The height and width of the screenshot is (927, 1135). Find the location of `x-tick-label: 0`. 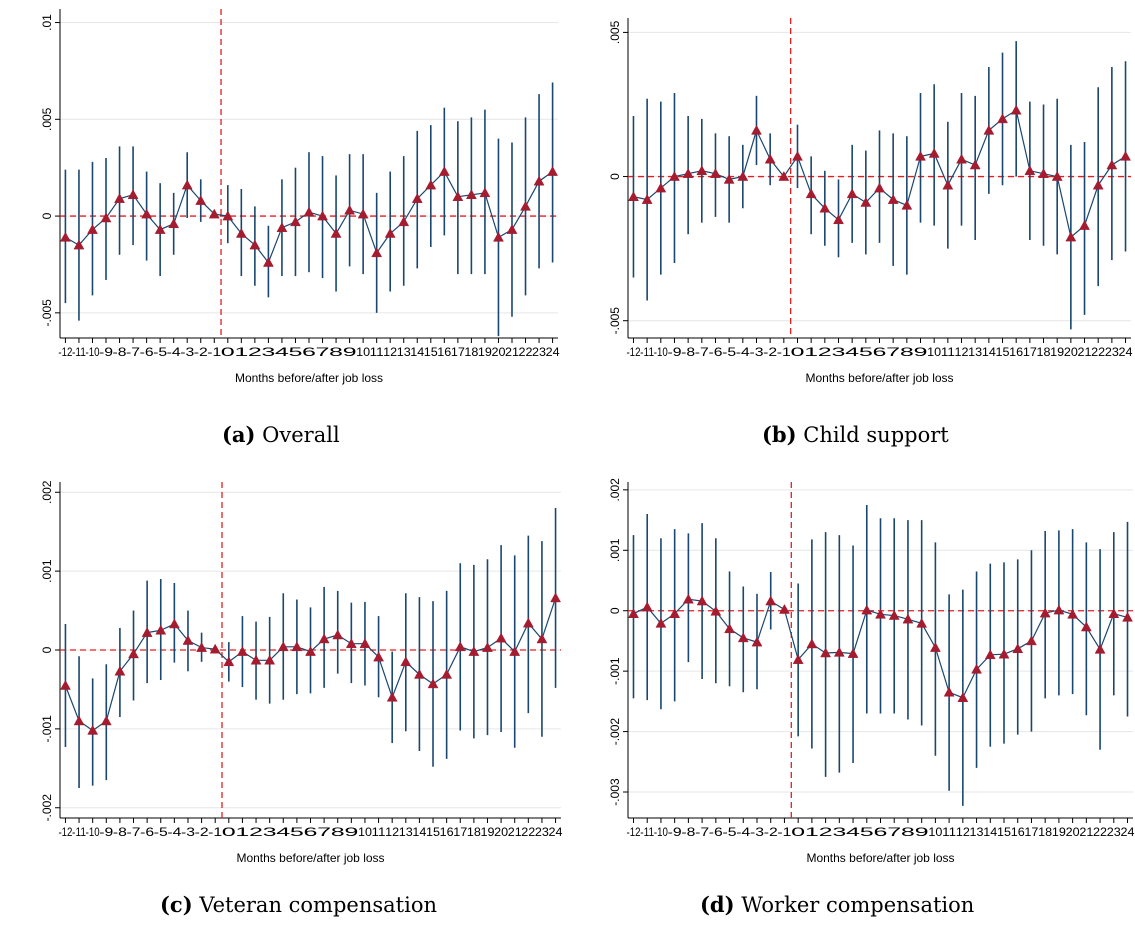

x-tick-label: 0 is located at coordinates (229, 832).